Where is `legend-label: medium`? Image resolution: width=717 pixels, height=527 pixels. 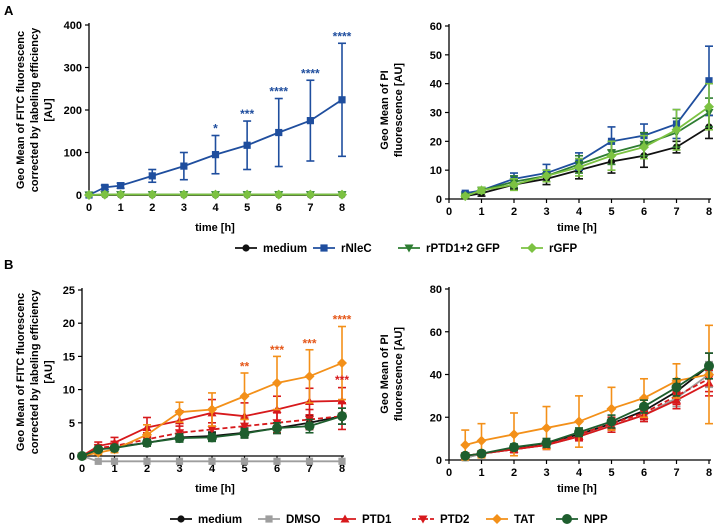
legend-label: medium is located at coordinates (285, 249).